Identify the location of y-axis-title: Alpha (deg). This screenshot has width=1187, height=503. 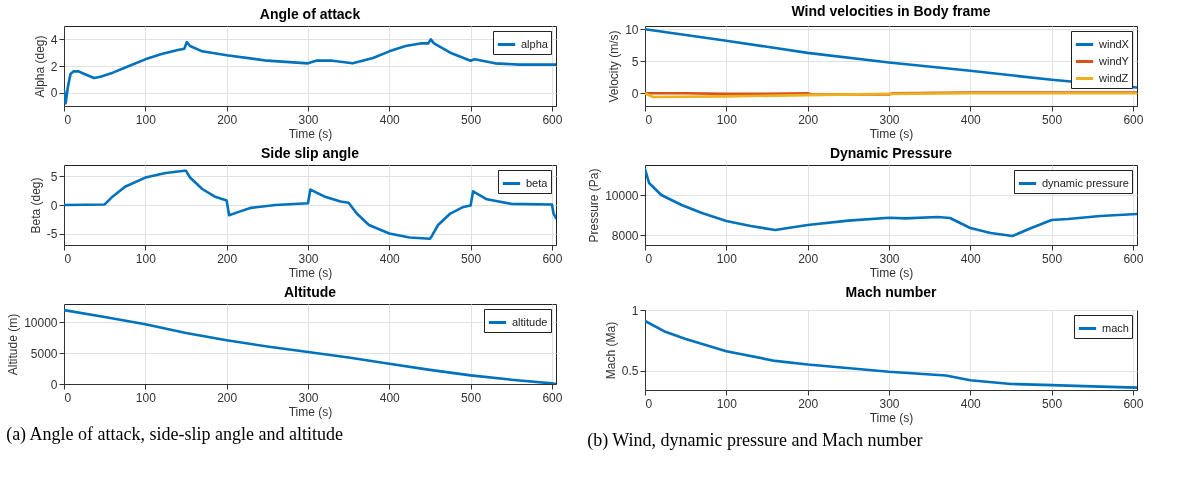
(39, 66).